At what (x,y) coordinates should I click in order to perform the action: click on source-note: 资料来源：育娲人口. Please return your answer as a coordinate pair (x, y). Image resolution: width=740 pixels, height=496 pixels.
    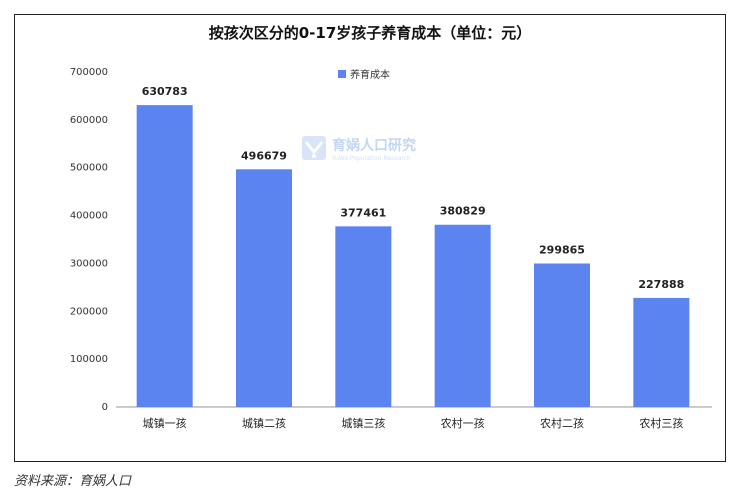
    Looking at the image, I should click on (73, 481).